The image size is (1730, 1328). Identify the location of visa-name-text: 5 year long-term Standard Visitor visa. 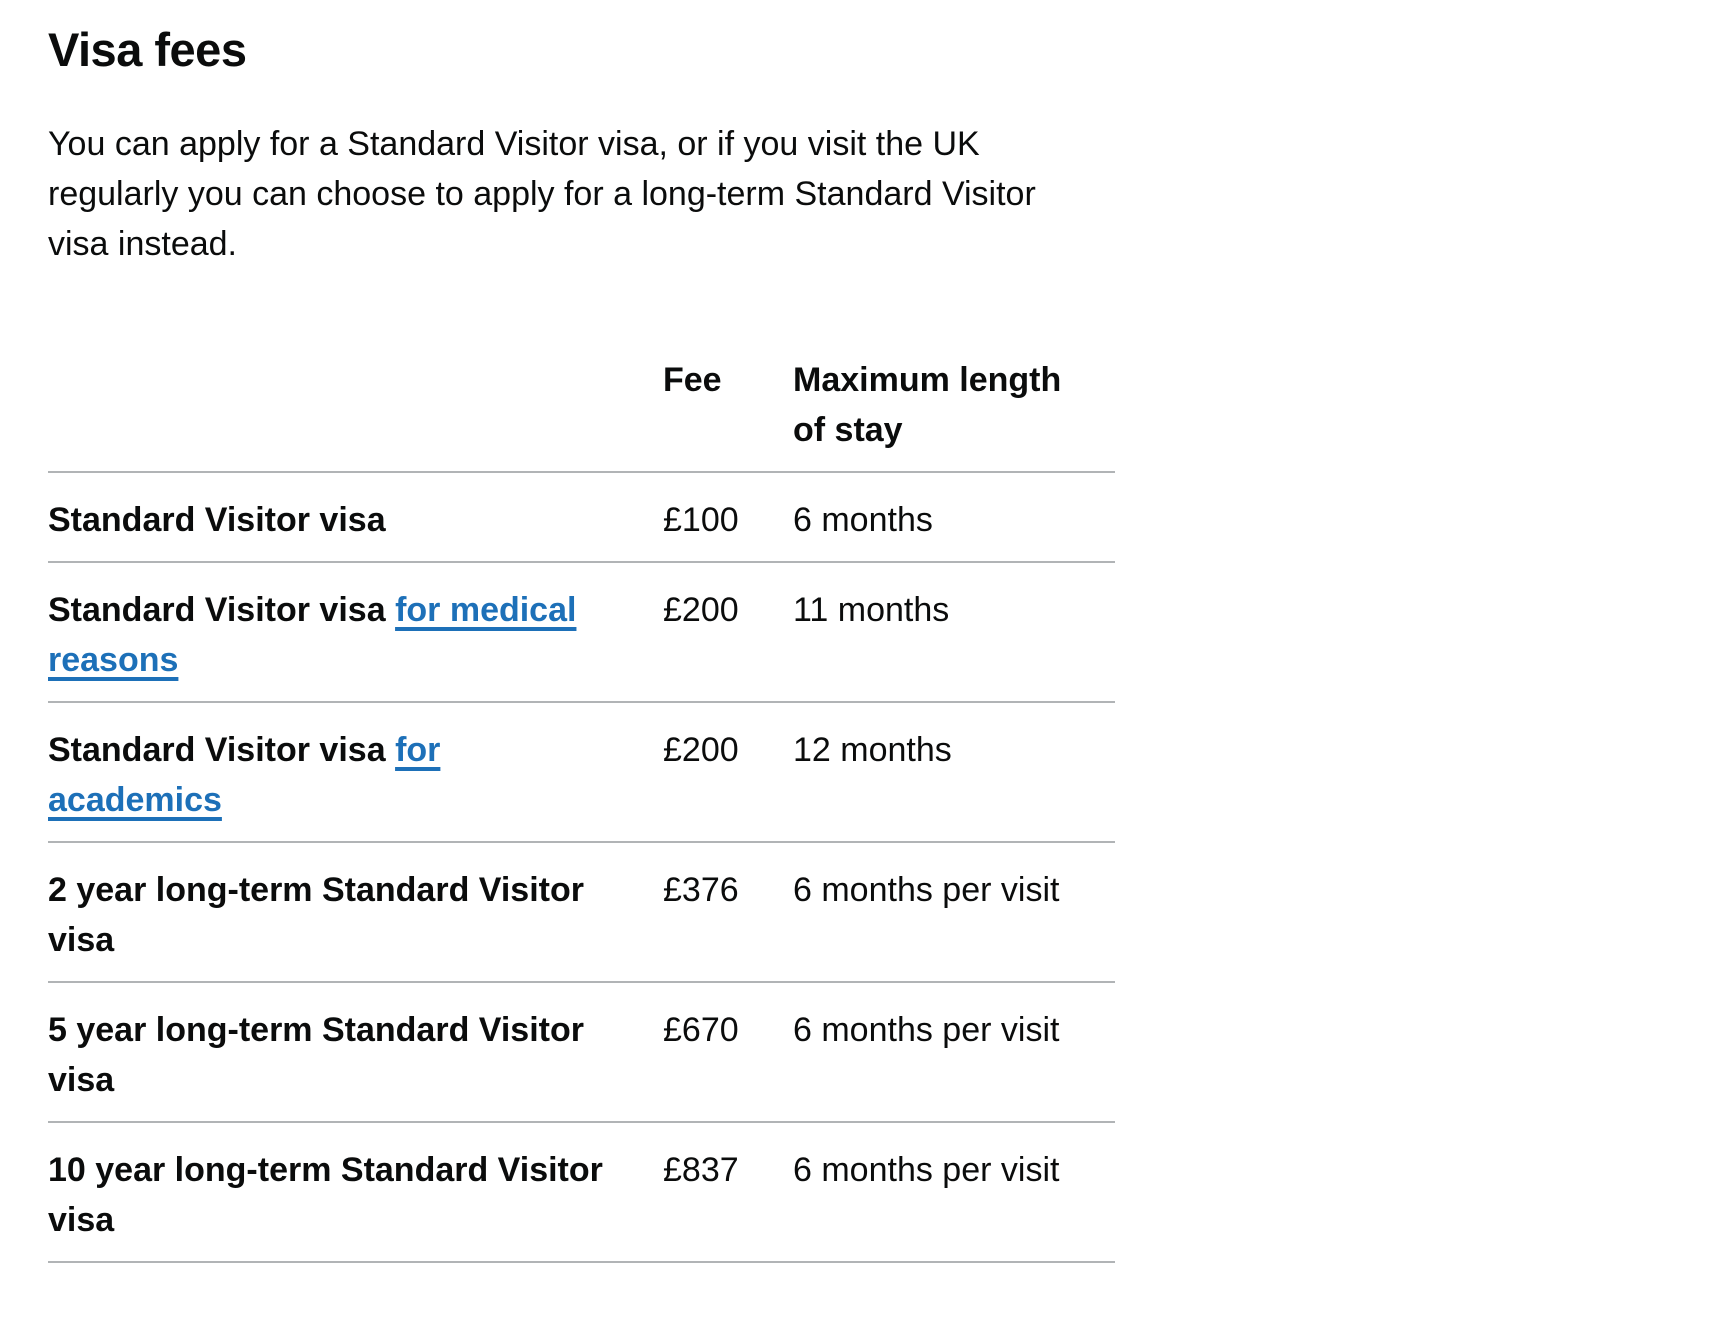
(316, 1055).